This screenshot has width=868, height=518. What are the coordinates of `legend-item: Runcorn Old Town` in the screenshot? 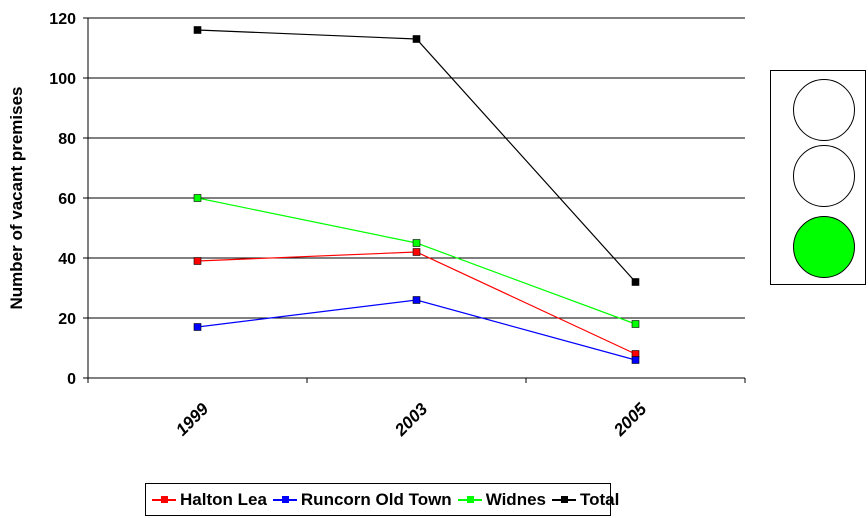 It's located at (362, 499).